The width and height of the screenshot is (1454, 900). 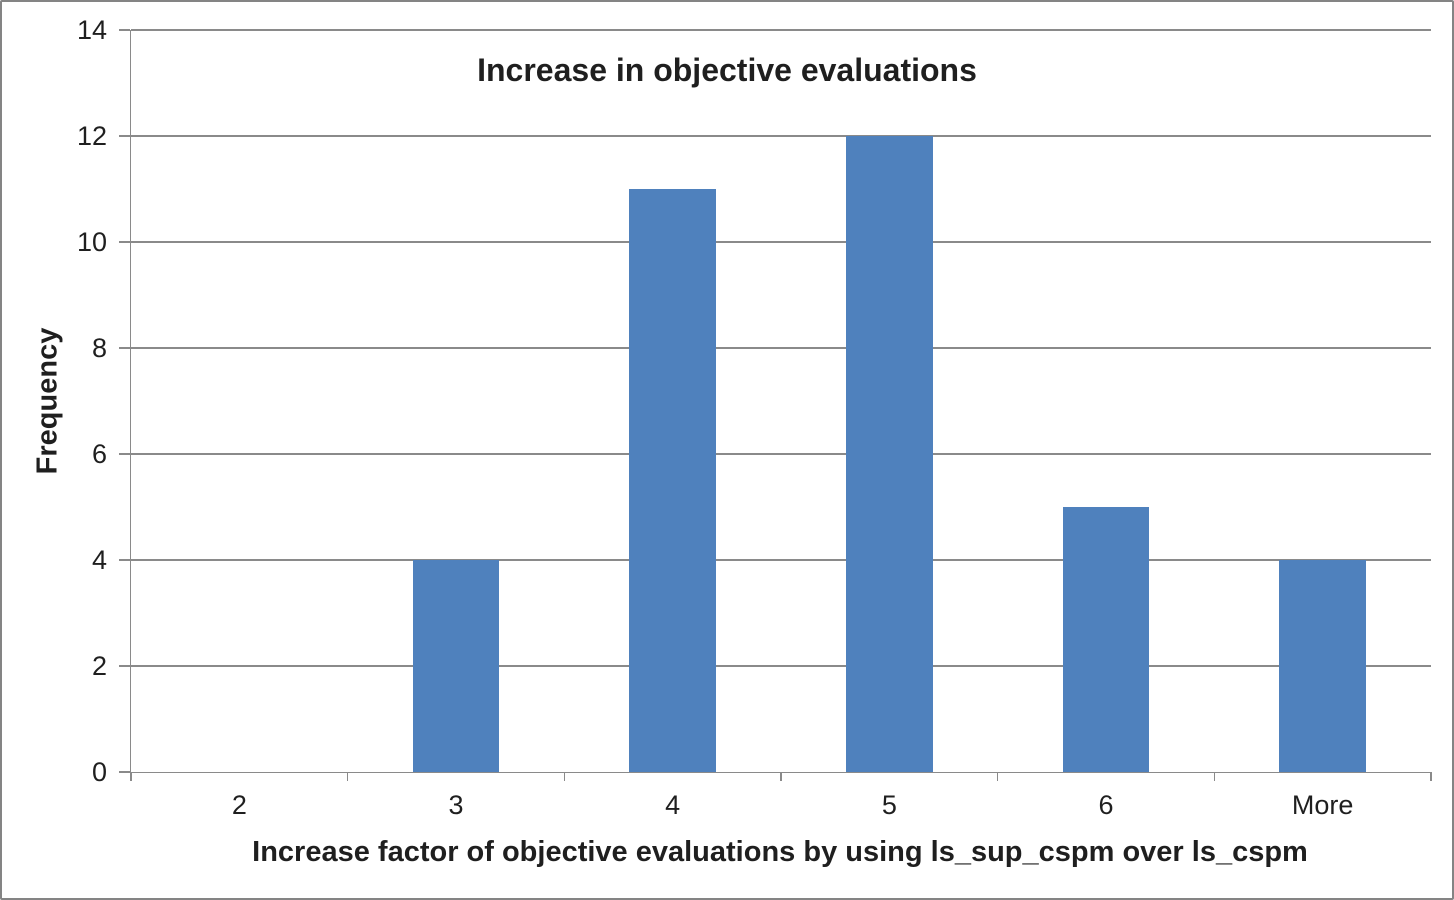 What do you see at coordinates (99, 560) in the screenshot?
I see `y-tick-label: 4` at bounding box center [99, 560].